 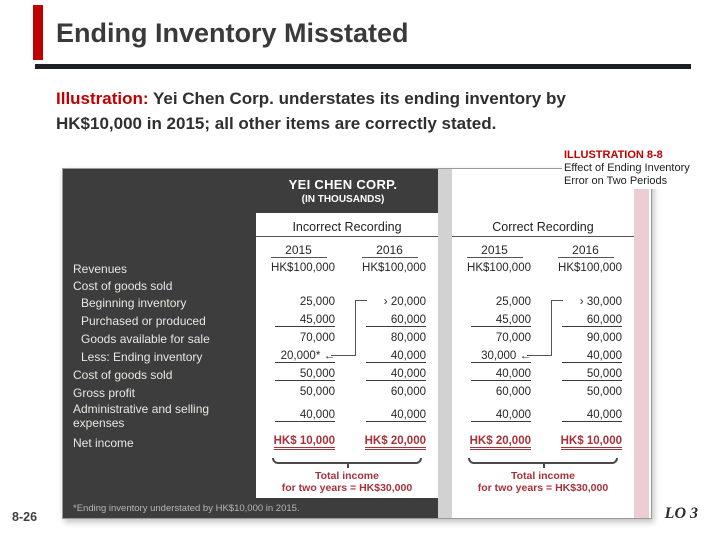 I want to click on table-row: Gross profit 50,000 60,000 60,000 50,000, so click(x=356, y=392).